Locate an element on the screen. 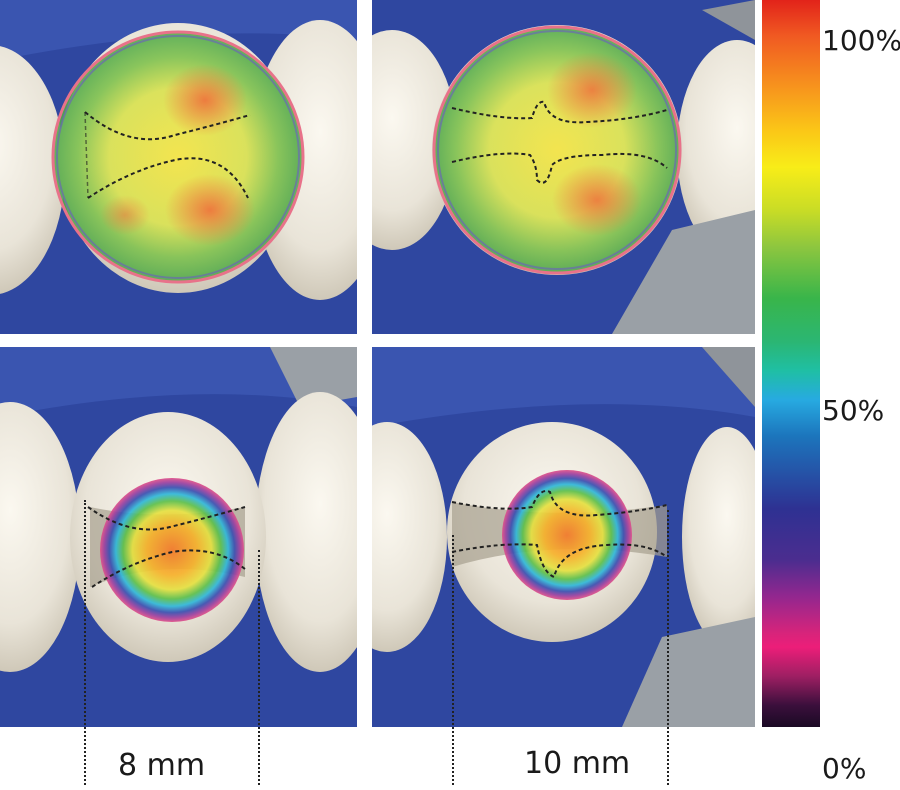 Image resolution: width=900 pixels, height=790 pixels. scale-label-min: 0% is located at coordinates (844, 768).